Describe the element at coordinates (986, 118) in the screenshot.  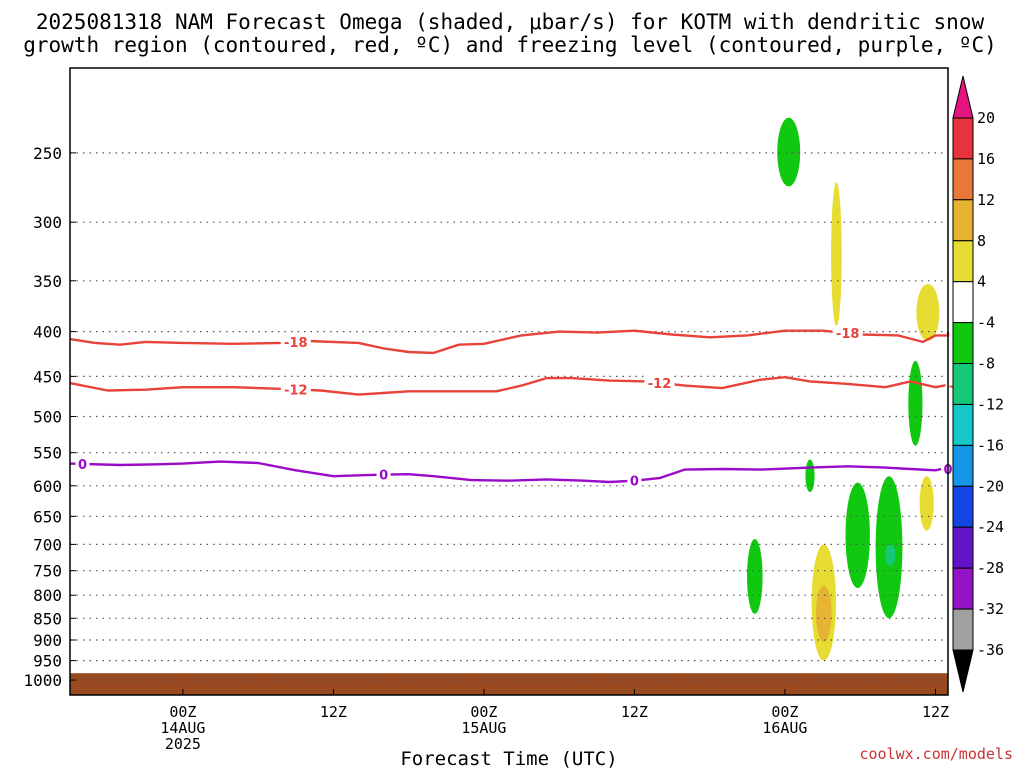
I see `colorbar-label-0: 20` at that location.